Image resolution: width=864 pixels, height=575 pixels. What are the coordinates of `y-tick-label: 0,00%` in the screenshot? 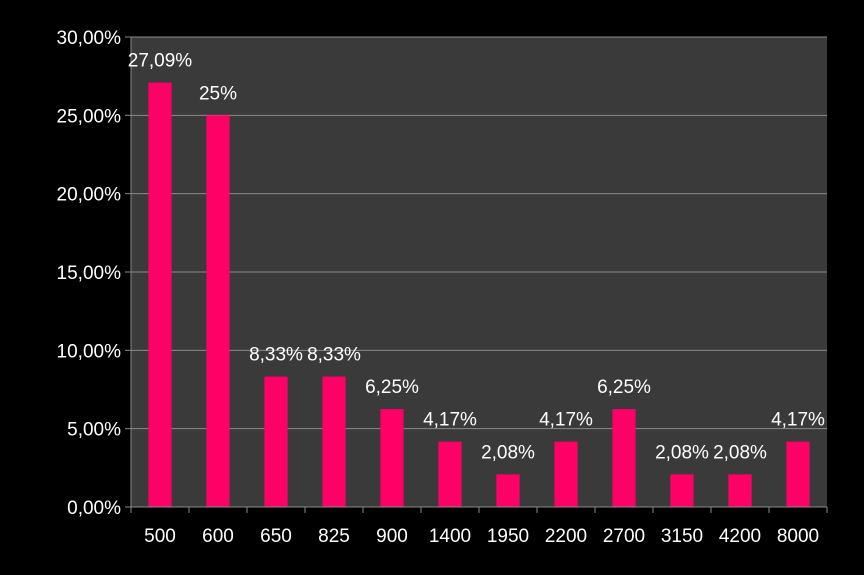 It's located at (94, 508).